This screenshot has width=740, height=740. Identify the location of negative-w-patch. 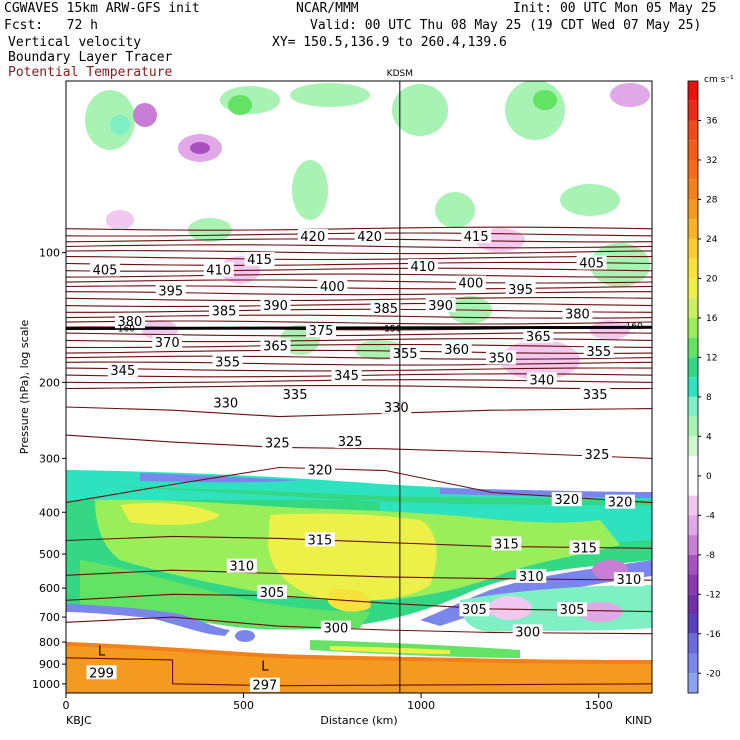
(540, 360).